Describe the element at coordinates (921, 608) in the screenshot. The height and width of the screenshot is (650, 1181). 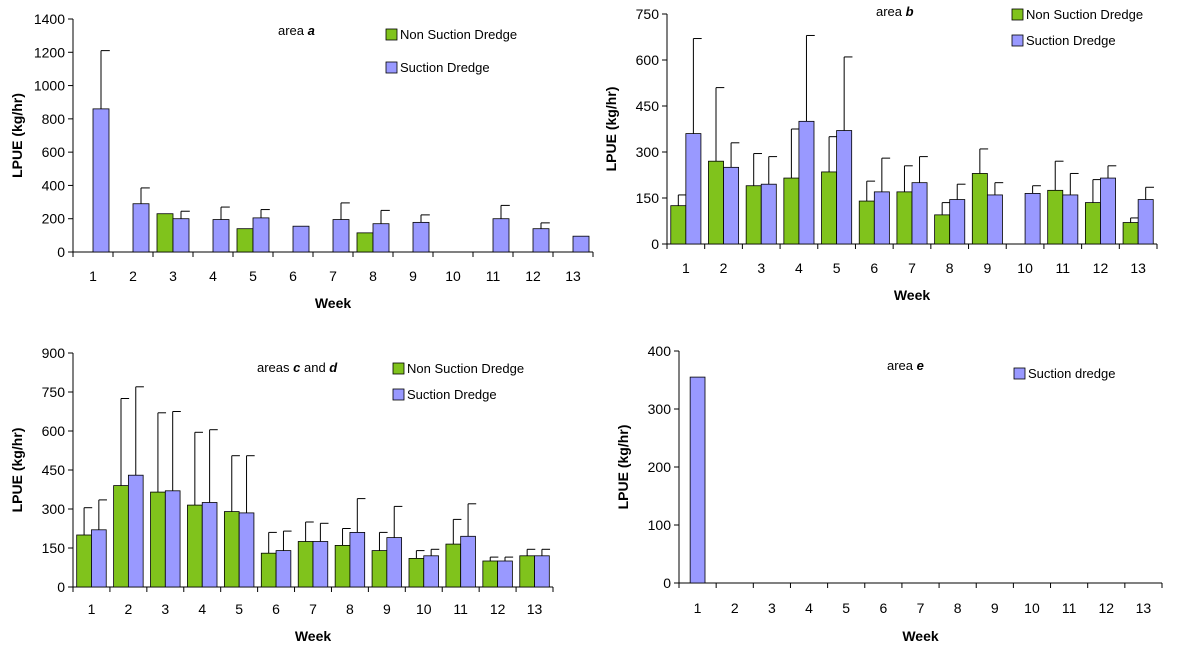
I see `x-tick-label: 7` at that location.